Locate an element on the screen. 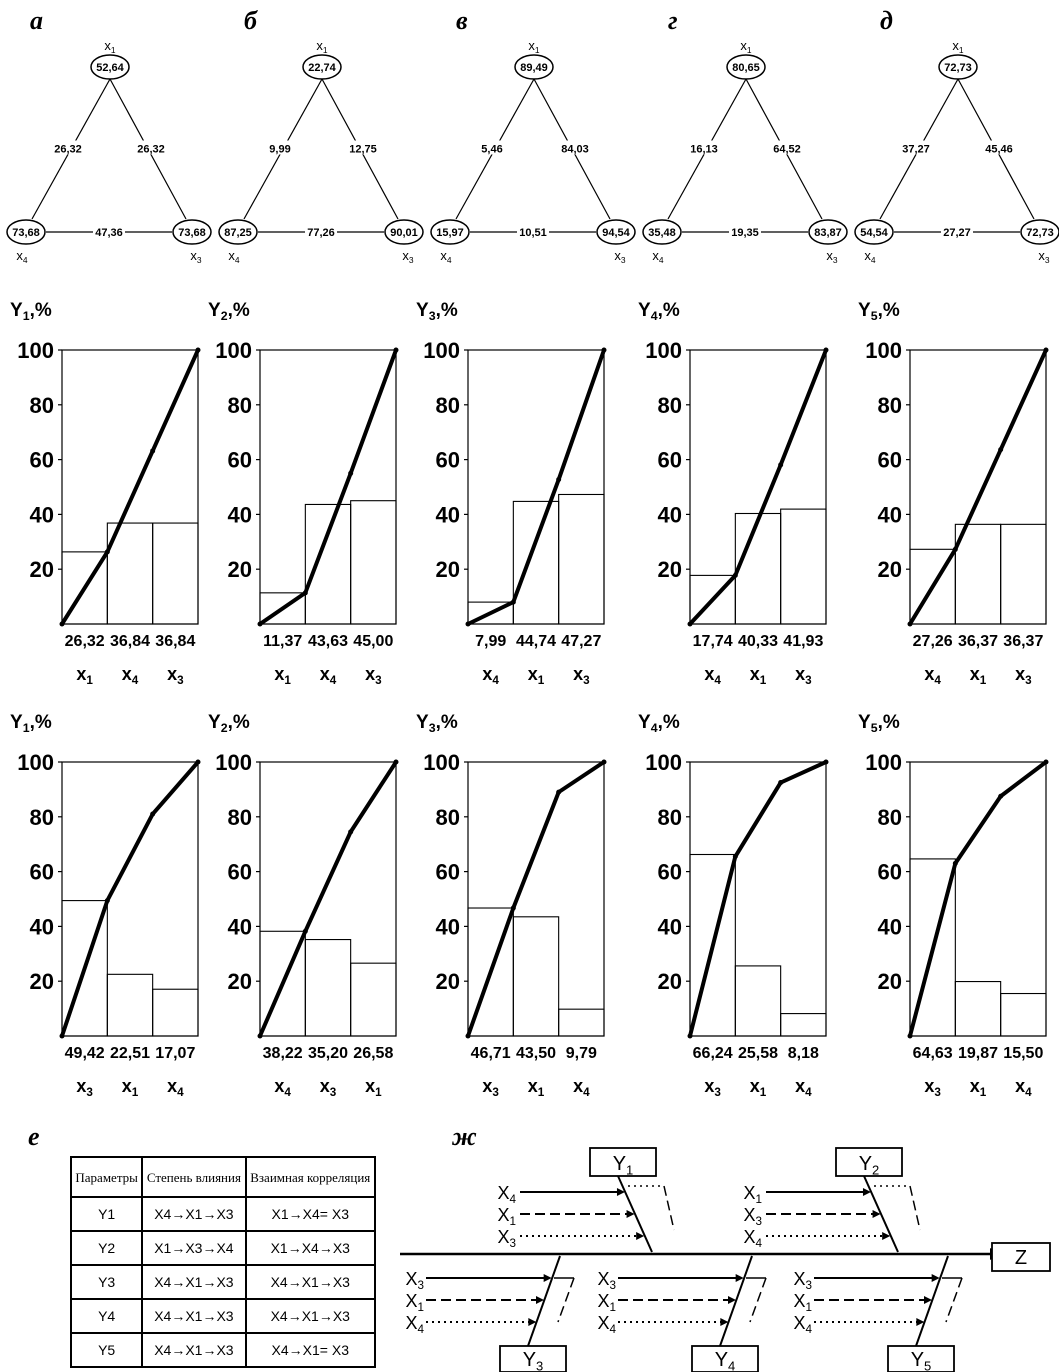 This screenshot has height=1372, width=1059. bar-value-label: 44,74 is located at coordinates (536, 641).